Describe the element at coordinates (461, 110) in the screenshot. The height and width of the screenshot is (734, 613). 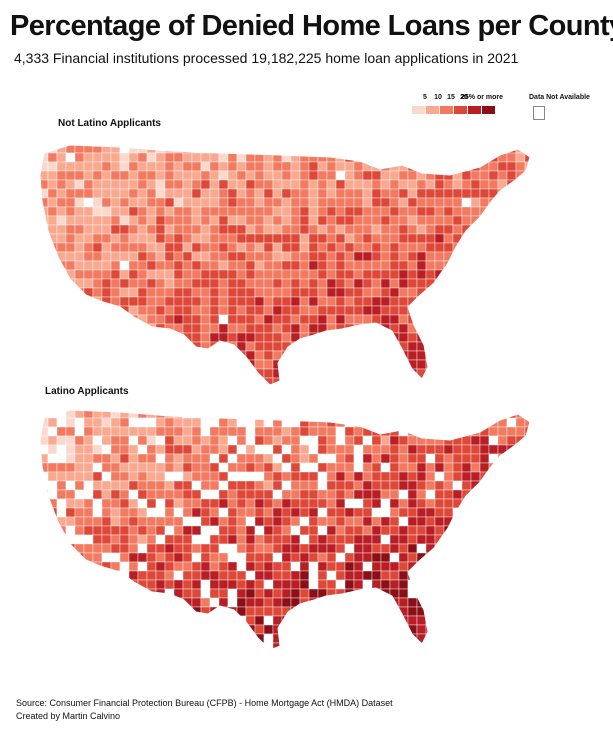
I see `legend-swatch` at that location.